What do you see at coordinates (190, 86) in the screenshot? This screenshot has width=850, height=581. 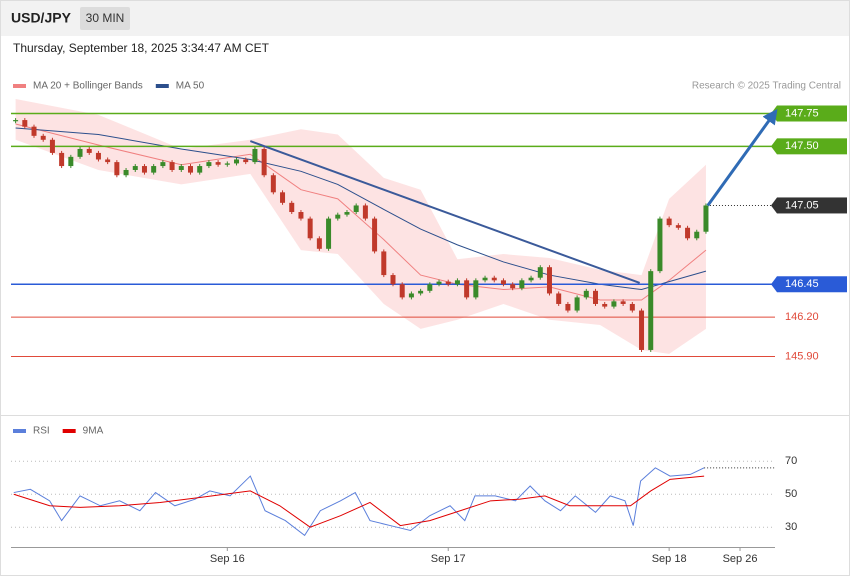 I see `legend-label: MA 50` at bounding box center [190, 86].